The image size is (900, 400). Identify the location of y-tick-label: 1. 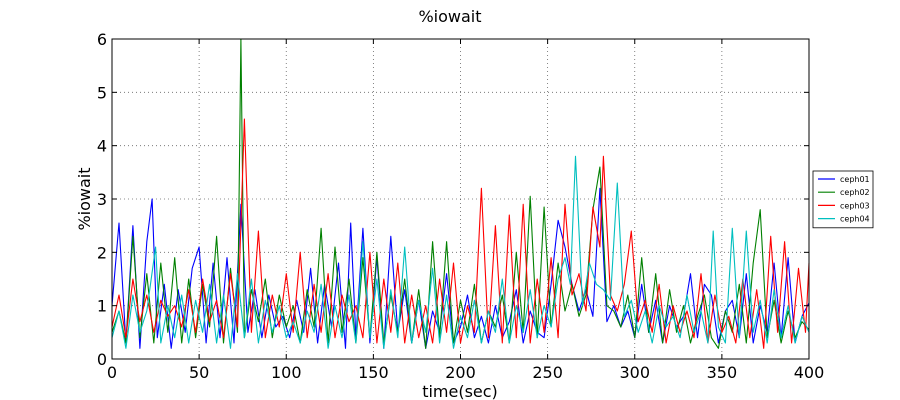
(102, 306).